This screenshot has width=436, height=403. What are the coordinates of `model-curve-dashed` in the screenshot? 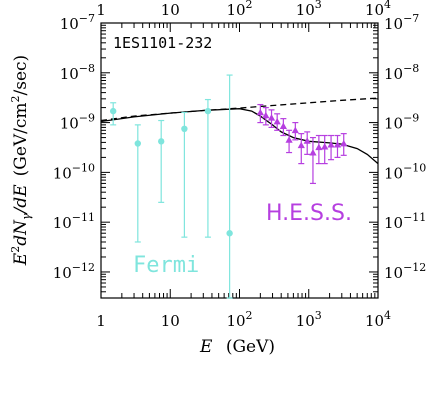 It's located at (239, 109).